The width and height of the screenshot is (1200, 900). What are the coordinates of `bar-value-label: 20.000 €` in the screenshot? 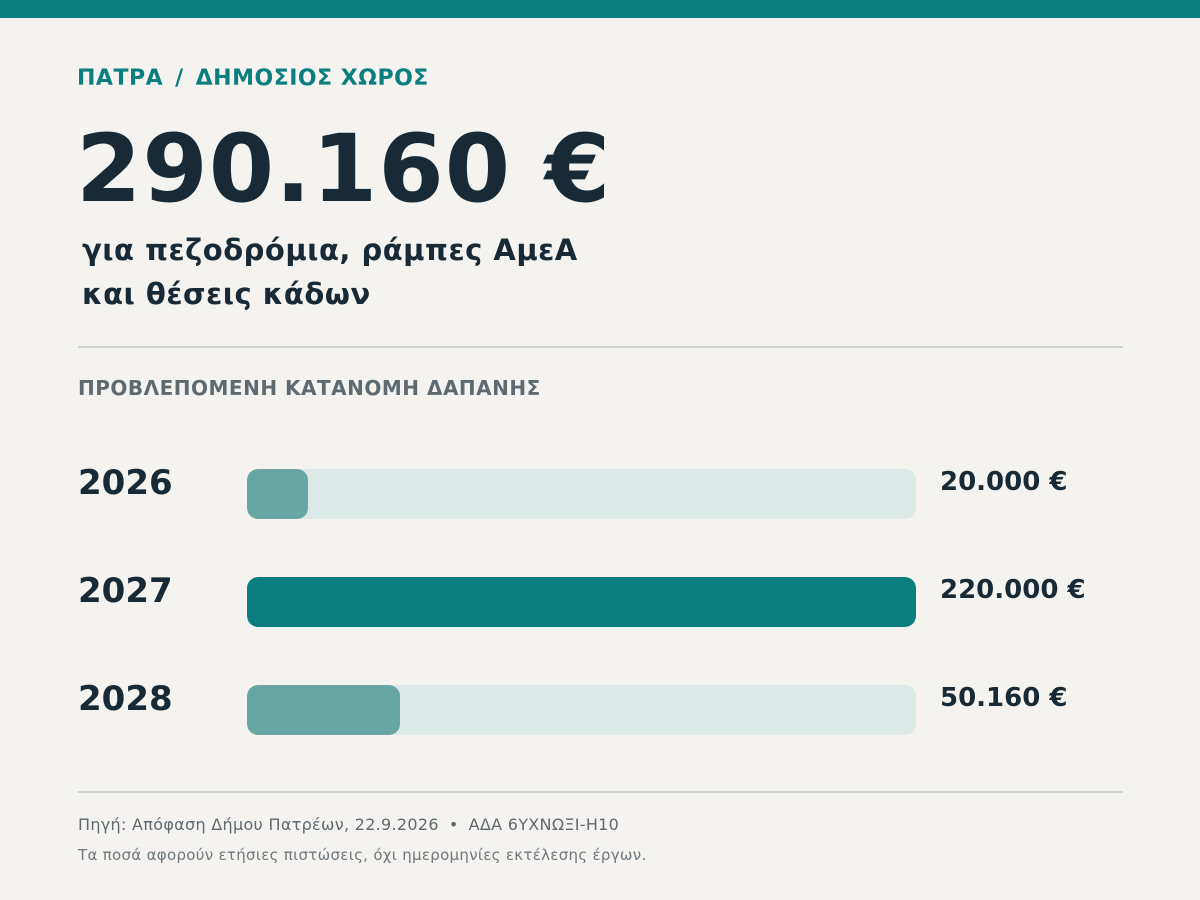 It's located at (1004, 482).